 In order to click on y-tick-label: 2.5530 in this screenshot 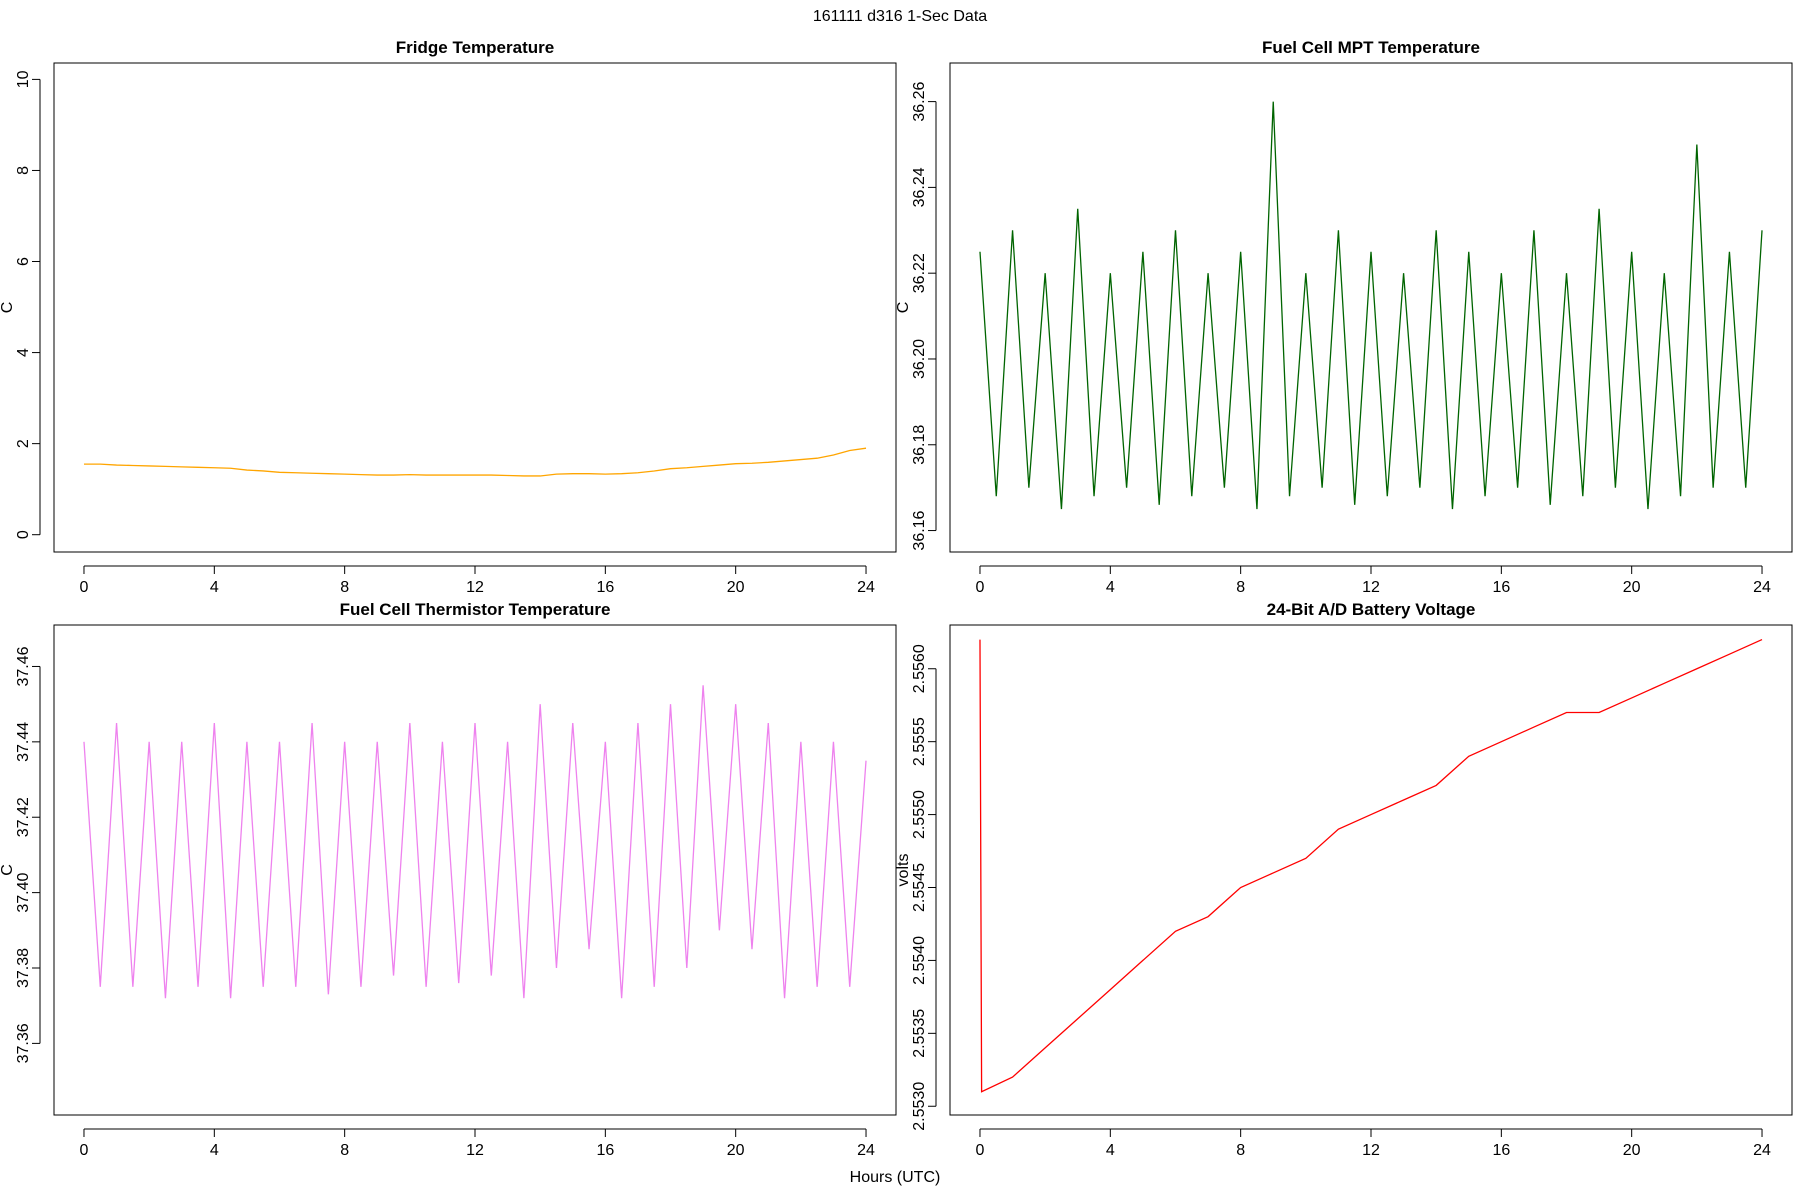, I will do `click(919, 1106)`.